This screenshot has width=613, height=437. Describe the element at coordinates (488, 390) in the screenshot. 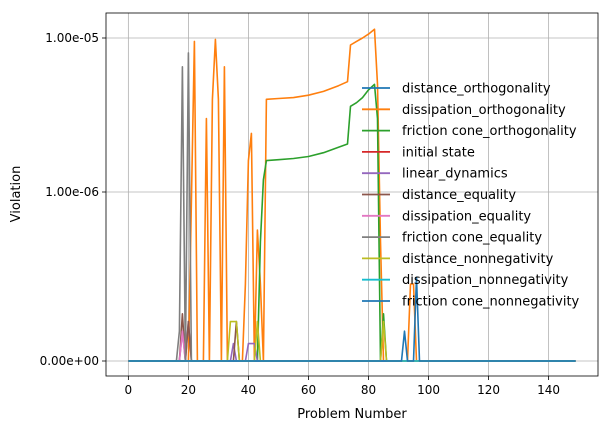

I see `x-tick-label: 120` at that location.